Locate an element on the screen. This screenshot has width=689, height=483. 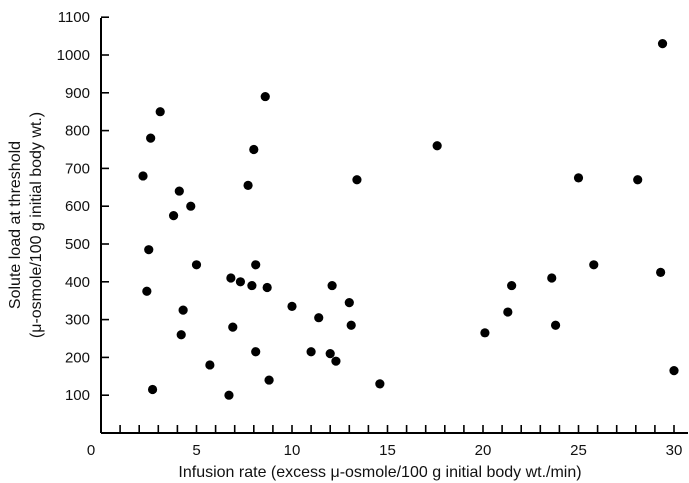
x-tick-label: 10 is located at coordinates (292, 450).